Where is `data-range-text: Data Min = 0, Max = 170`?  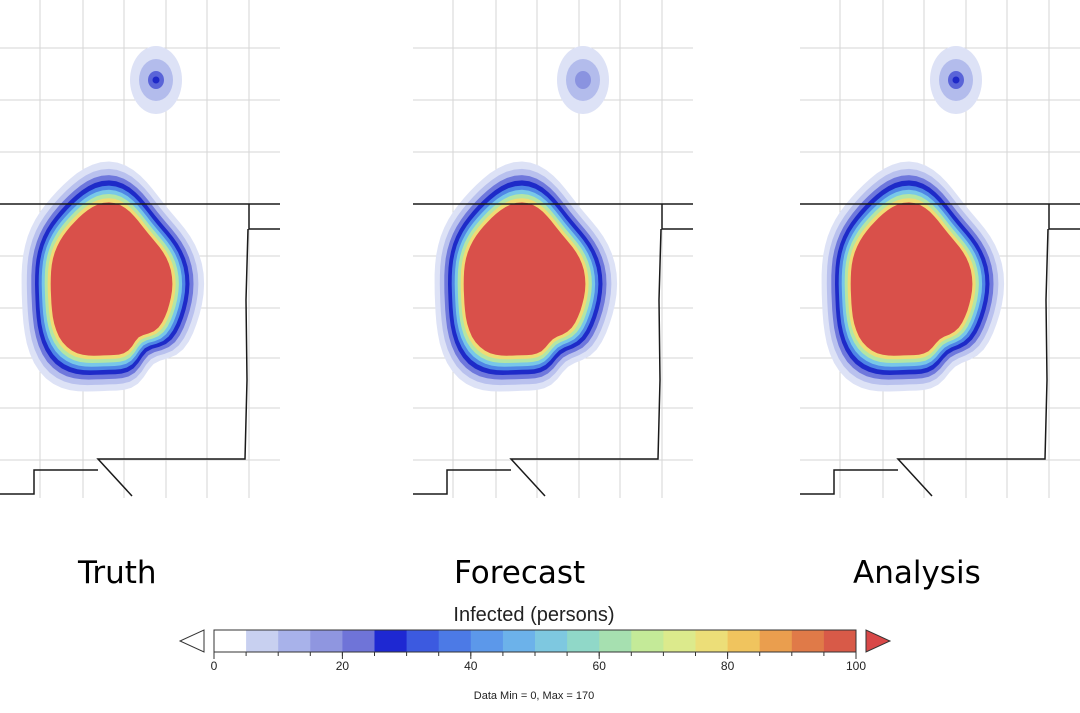
data-range-text: Data Min = 0, Max = 170 is located at coordinates (534, 696).